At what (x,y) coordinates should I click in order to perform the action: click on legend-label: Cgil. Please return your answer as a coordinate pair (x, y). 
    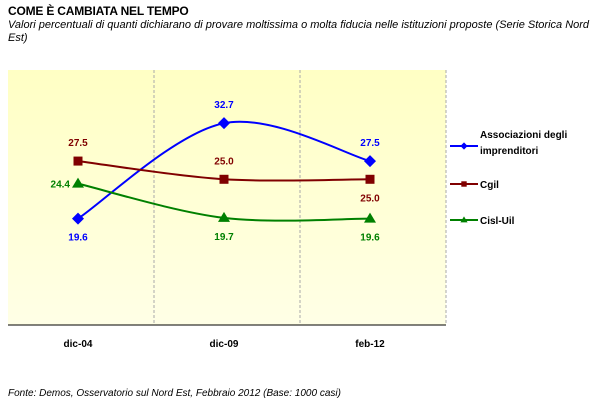
    Looking at the image, I should click on (489, 185).